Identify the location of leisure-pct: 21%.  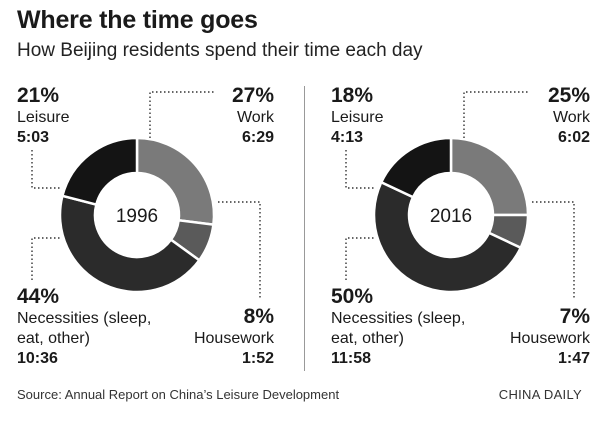
(38, 95).